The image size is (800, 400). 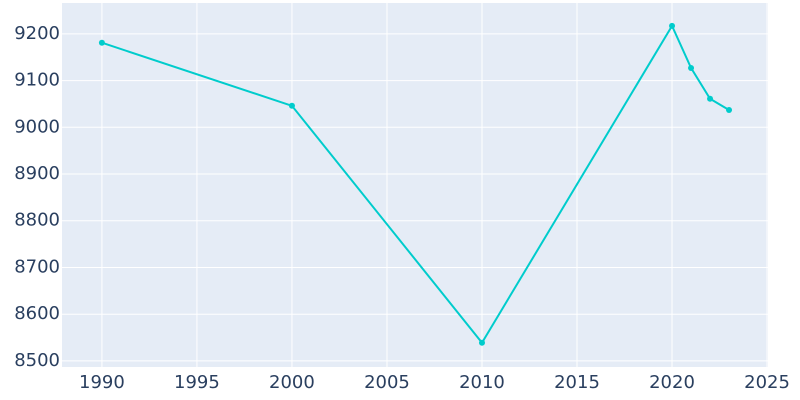 I want to click on y-tick-label: 8500, so click(x=37, y=360).